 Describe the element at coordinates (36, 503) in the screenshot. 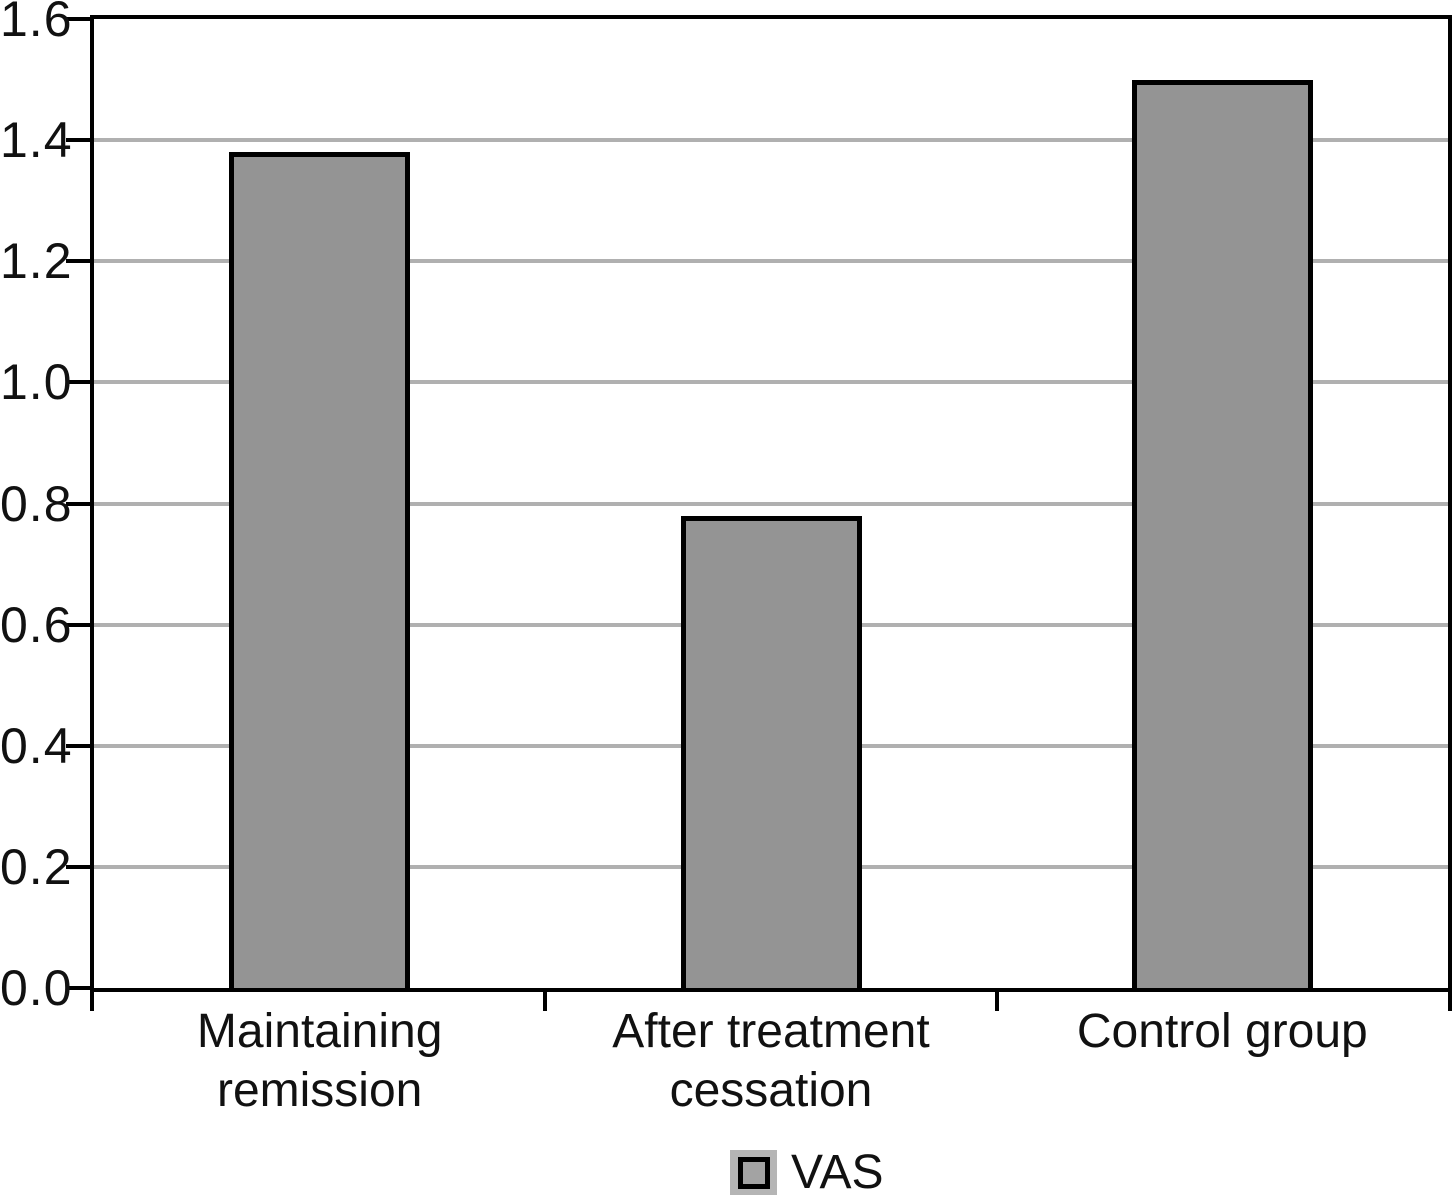

I see `y-axis-label-0.8: 0.8` at that location.